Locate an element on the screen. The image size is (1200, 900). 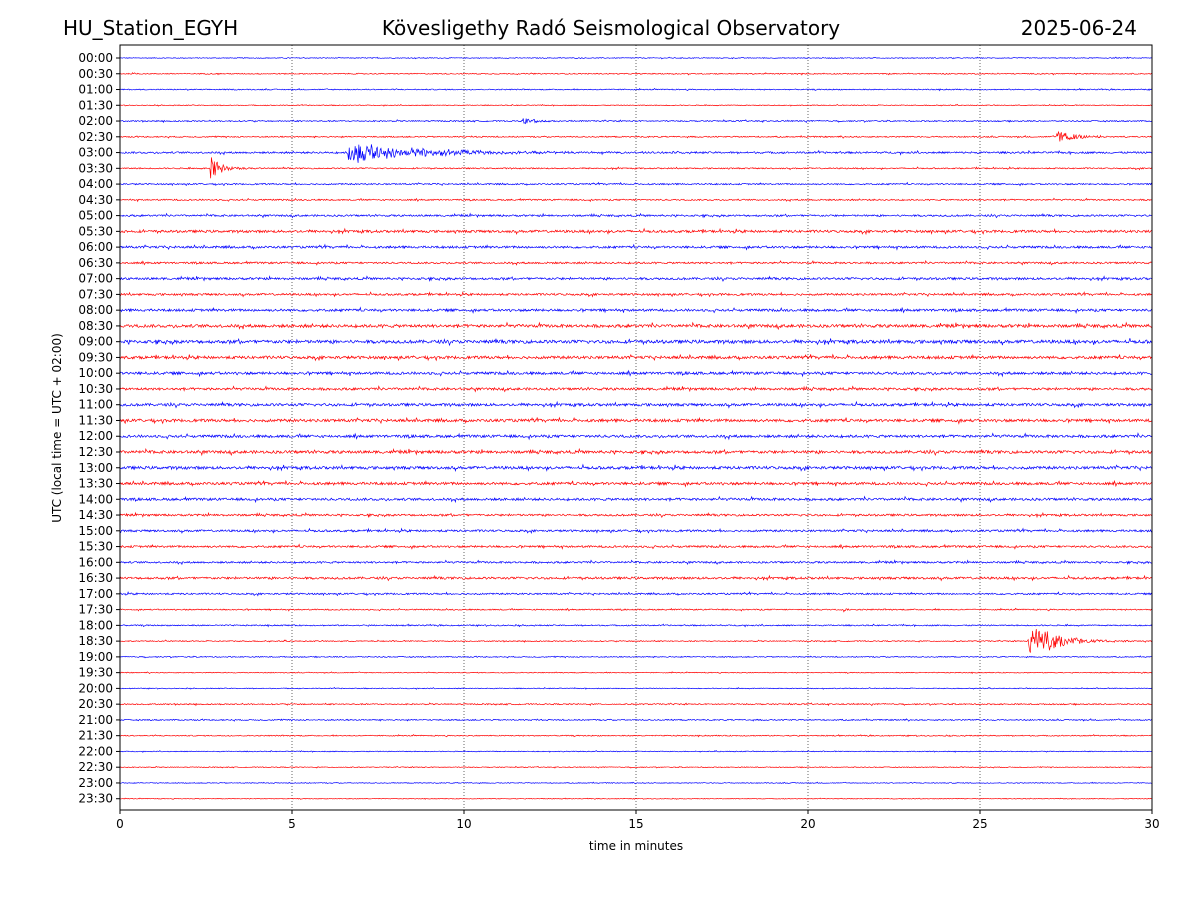
y-tick-label: 09:00 is located at coordinates (95, 342).